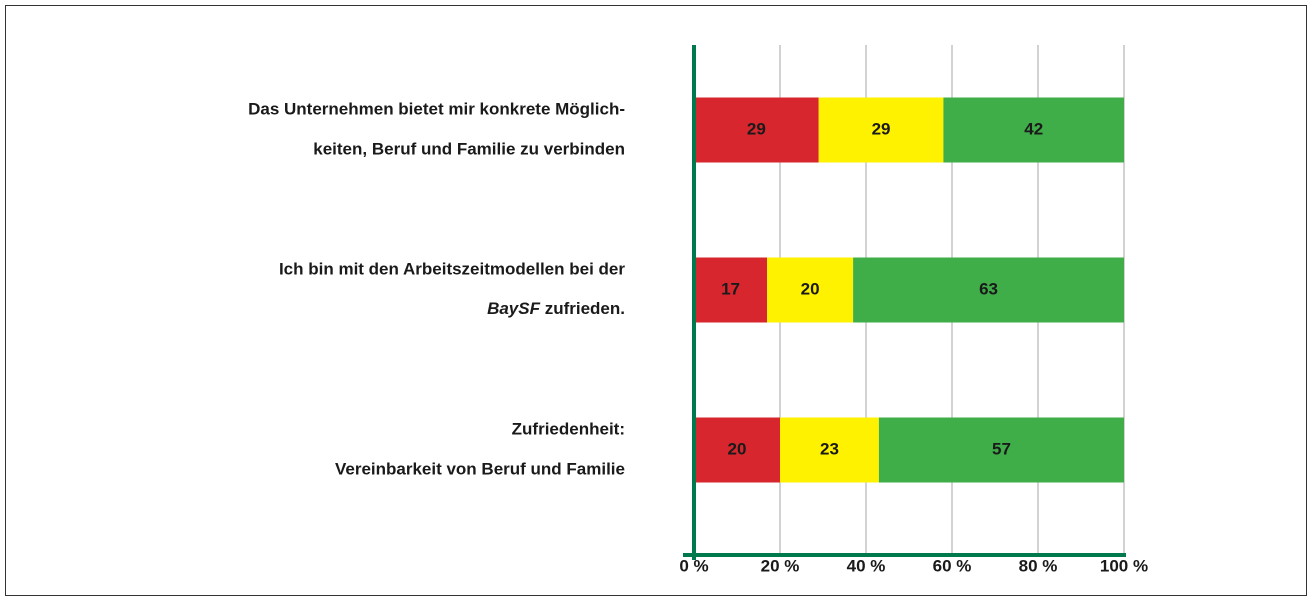 The width and height of the screenshot is (1312, 601). I want to click on value-label: 63, so click(988, 288).